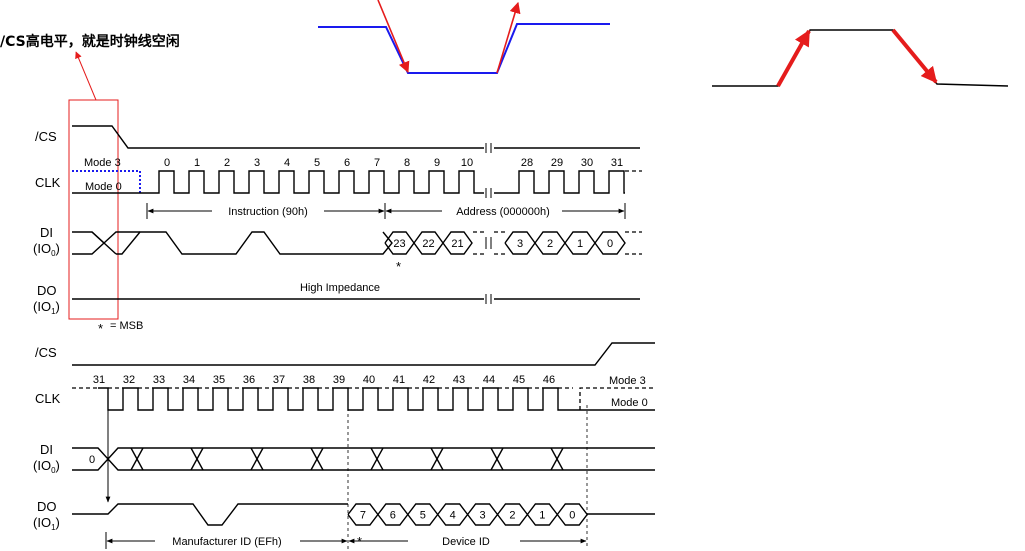  Describe the element at coordinates (159, 380) in the screenshot. I see `bottom-clk-number: 33` at that location.